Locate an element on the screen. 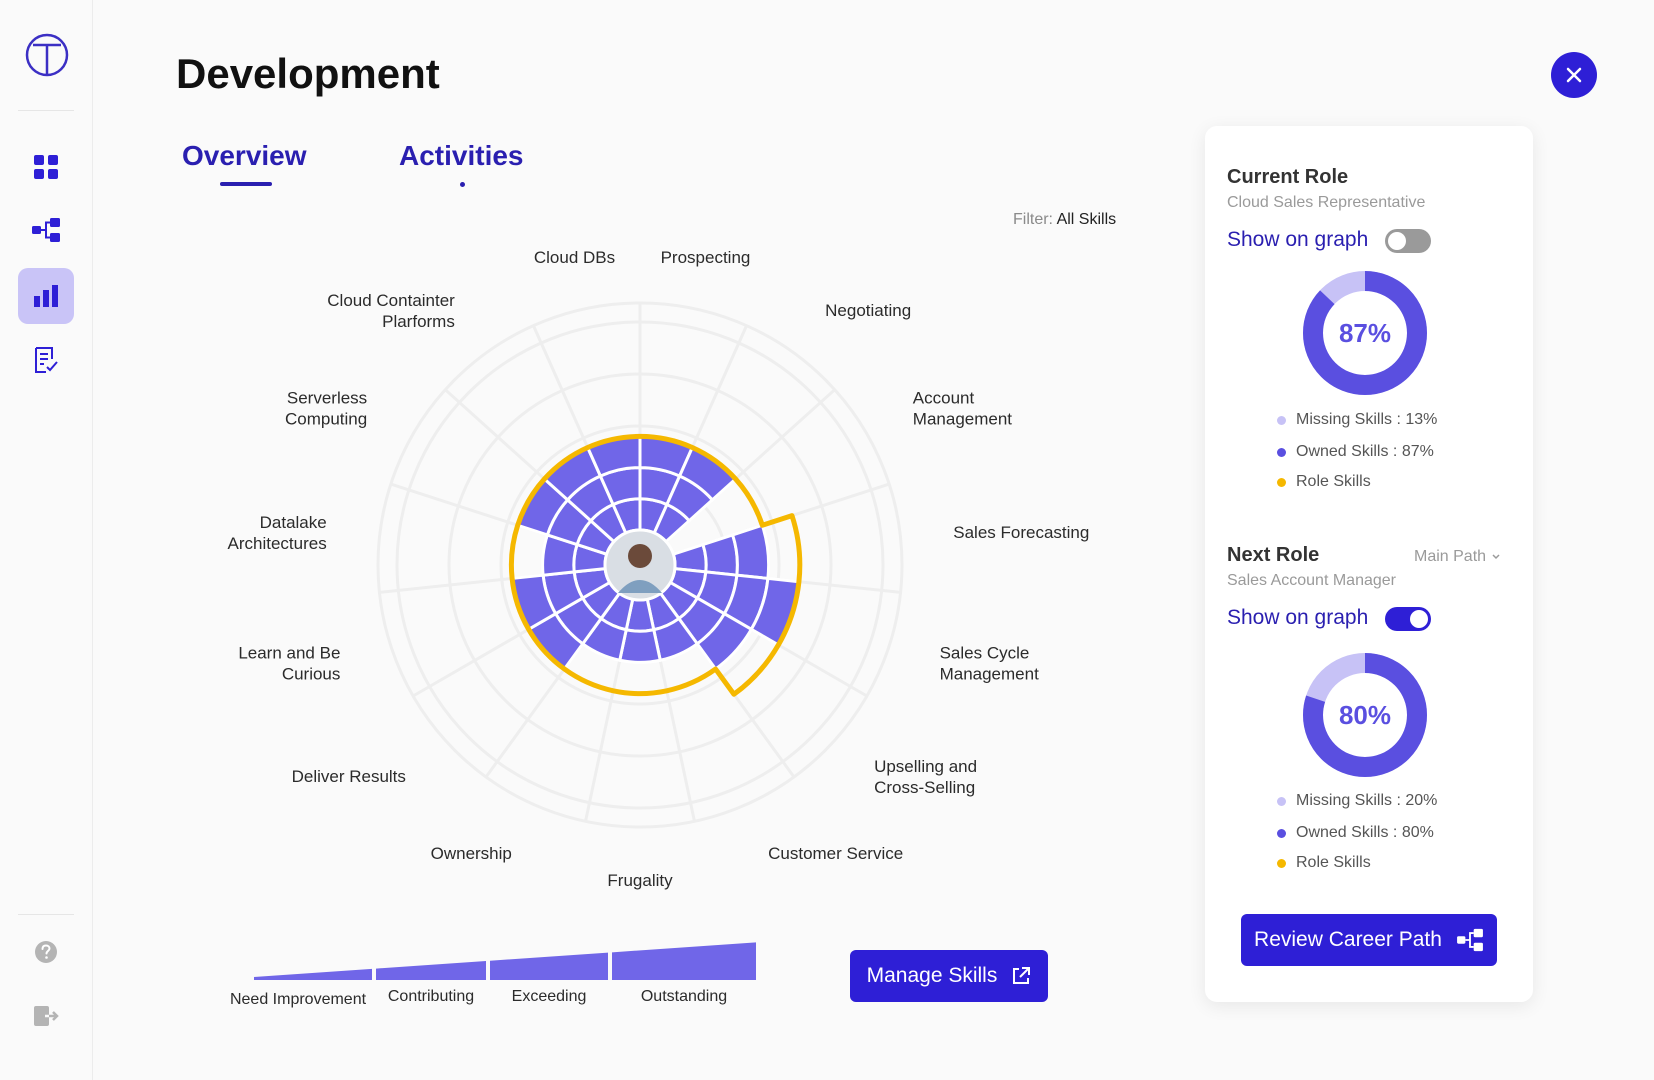  avatar-head is located at coordinates (640, 556).